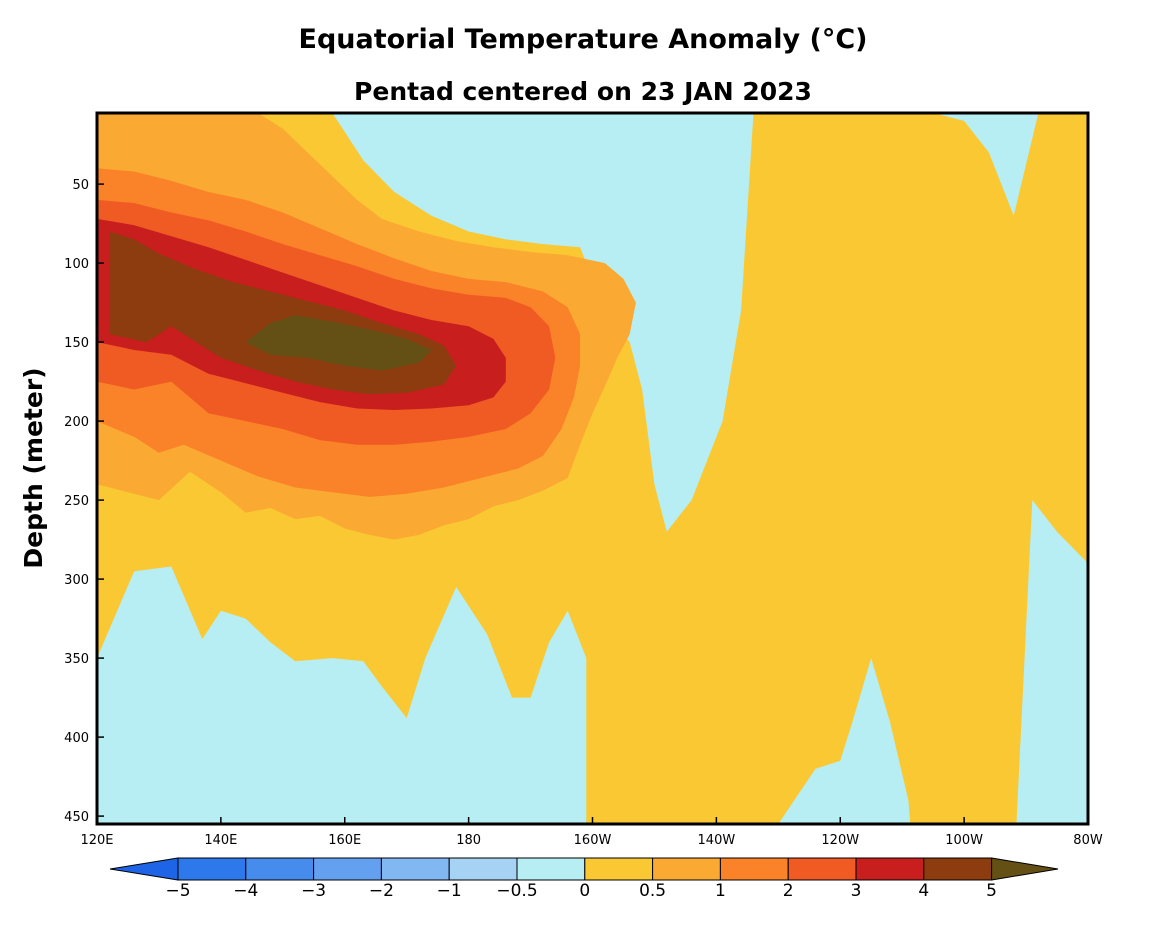  I want to click on colorbar-label: 1, so click(720, 891).